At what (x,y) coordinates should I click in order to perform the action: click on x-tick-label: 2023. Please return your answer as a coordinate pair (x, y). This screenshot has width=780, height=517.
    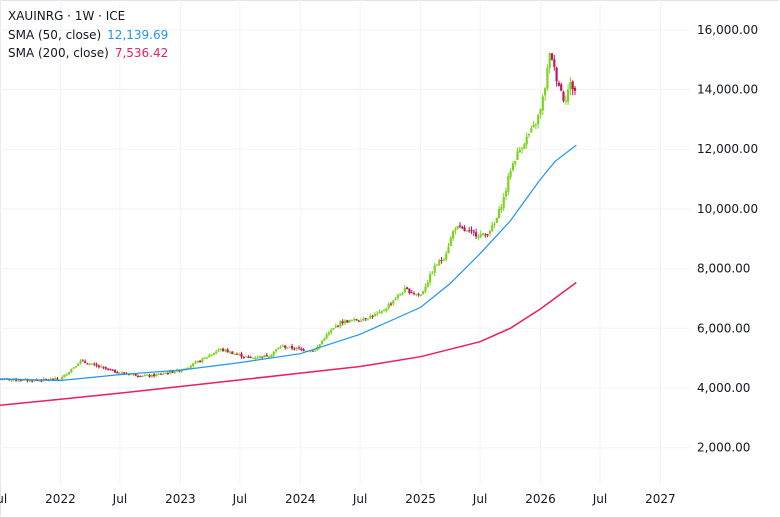
    Looking at the image, I should click on (180, 499).